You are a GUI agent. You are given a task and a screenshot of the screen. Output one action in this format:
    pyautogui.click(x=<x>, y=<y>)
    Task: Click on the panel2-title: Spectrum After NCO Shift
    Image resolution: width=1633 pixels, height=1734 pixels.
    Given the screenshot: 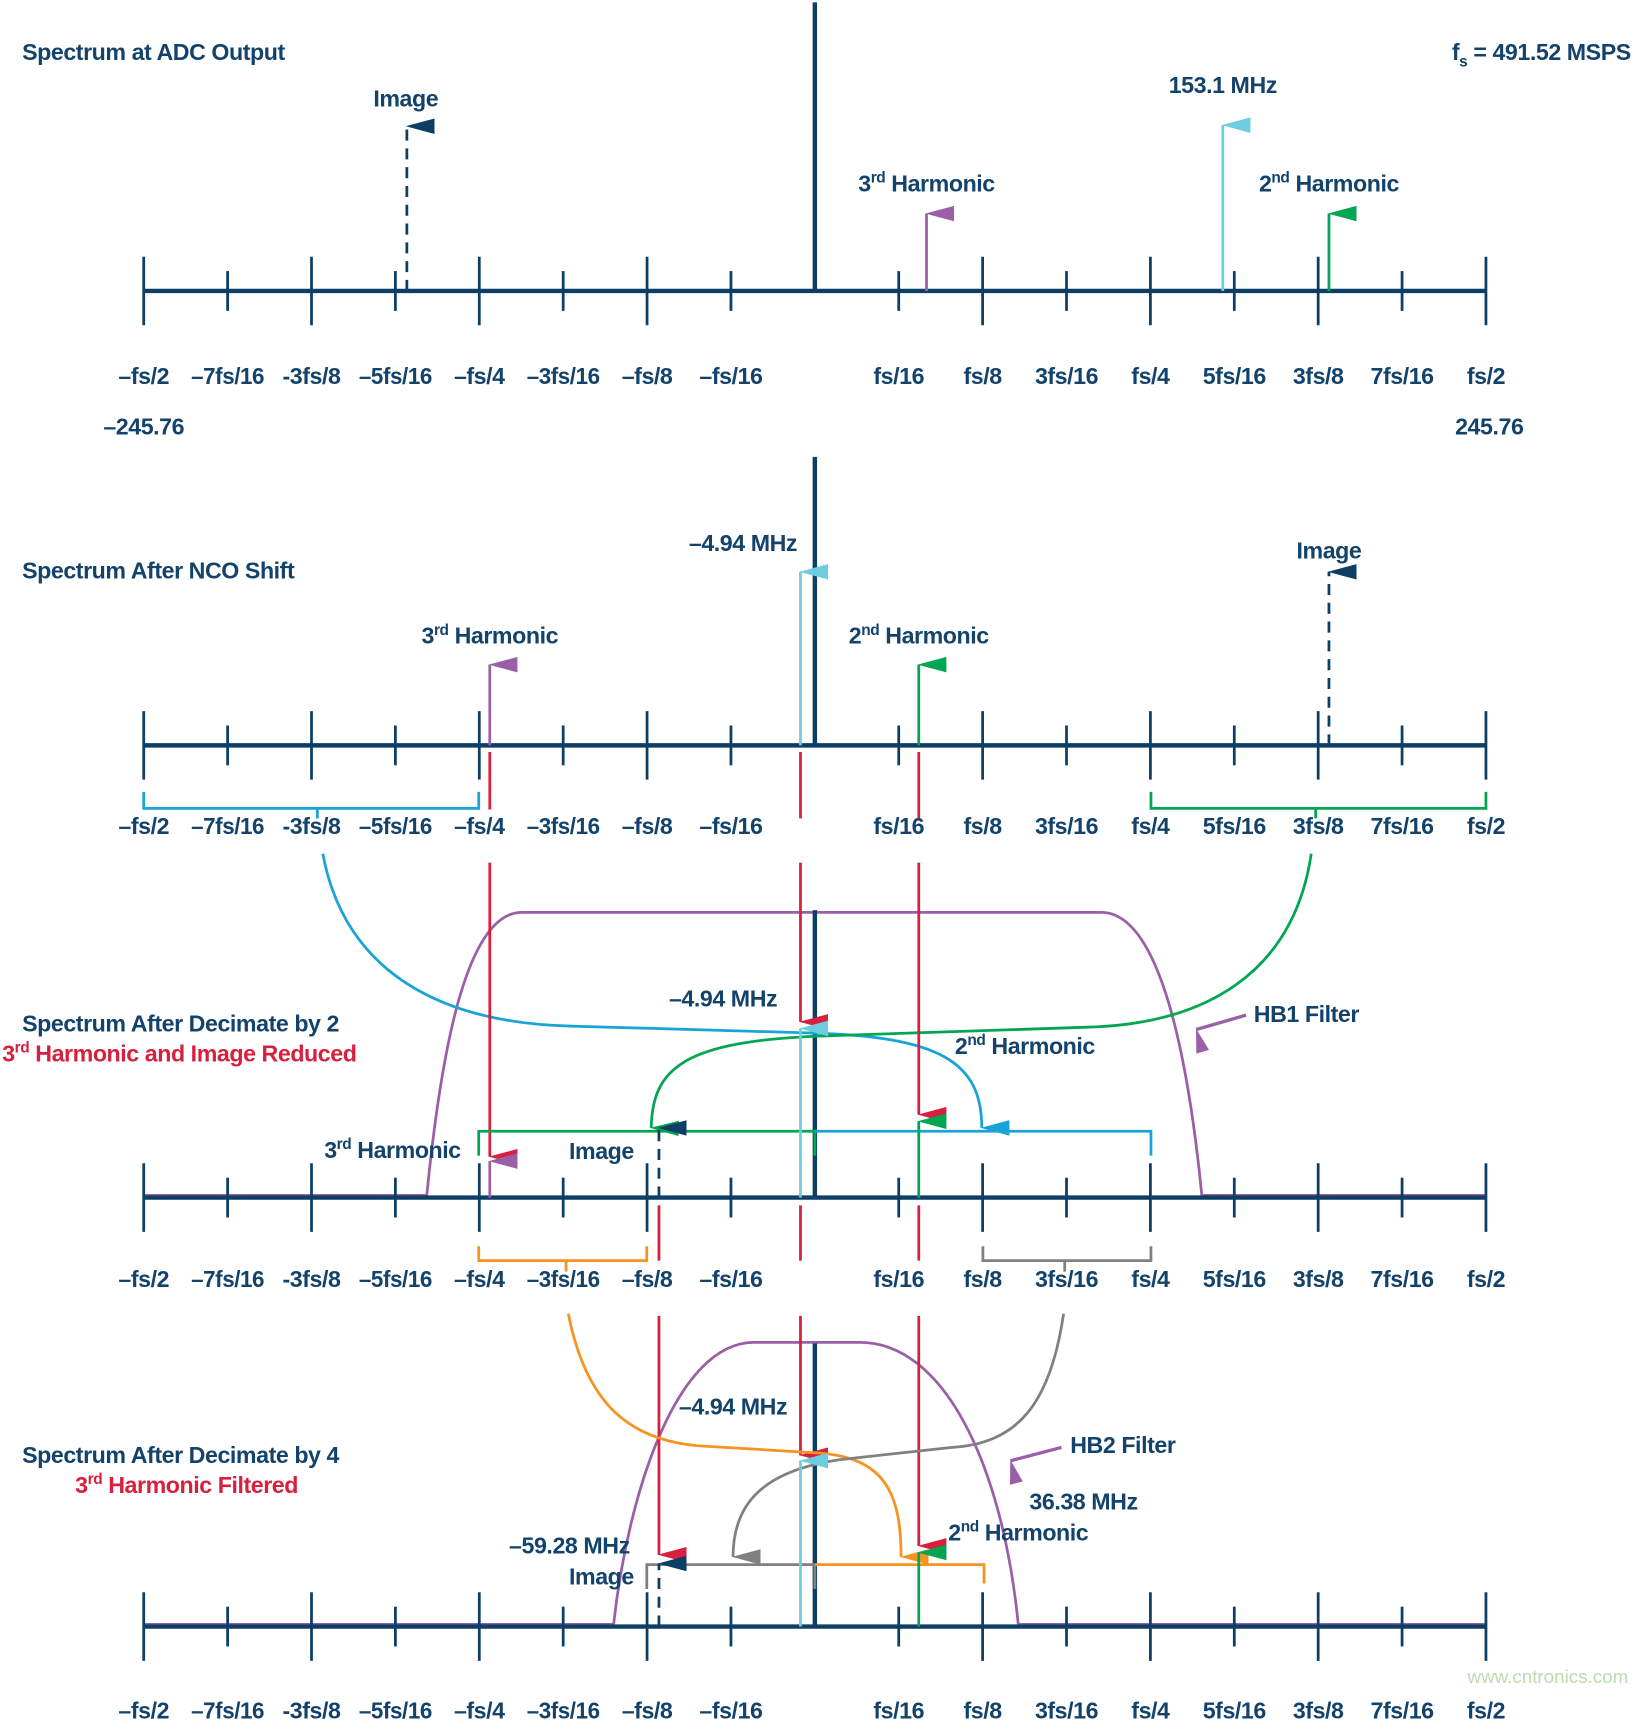 What is the action you would take?
    pyautogui.click(x=158, y=570)
    